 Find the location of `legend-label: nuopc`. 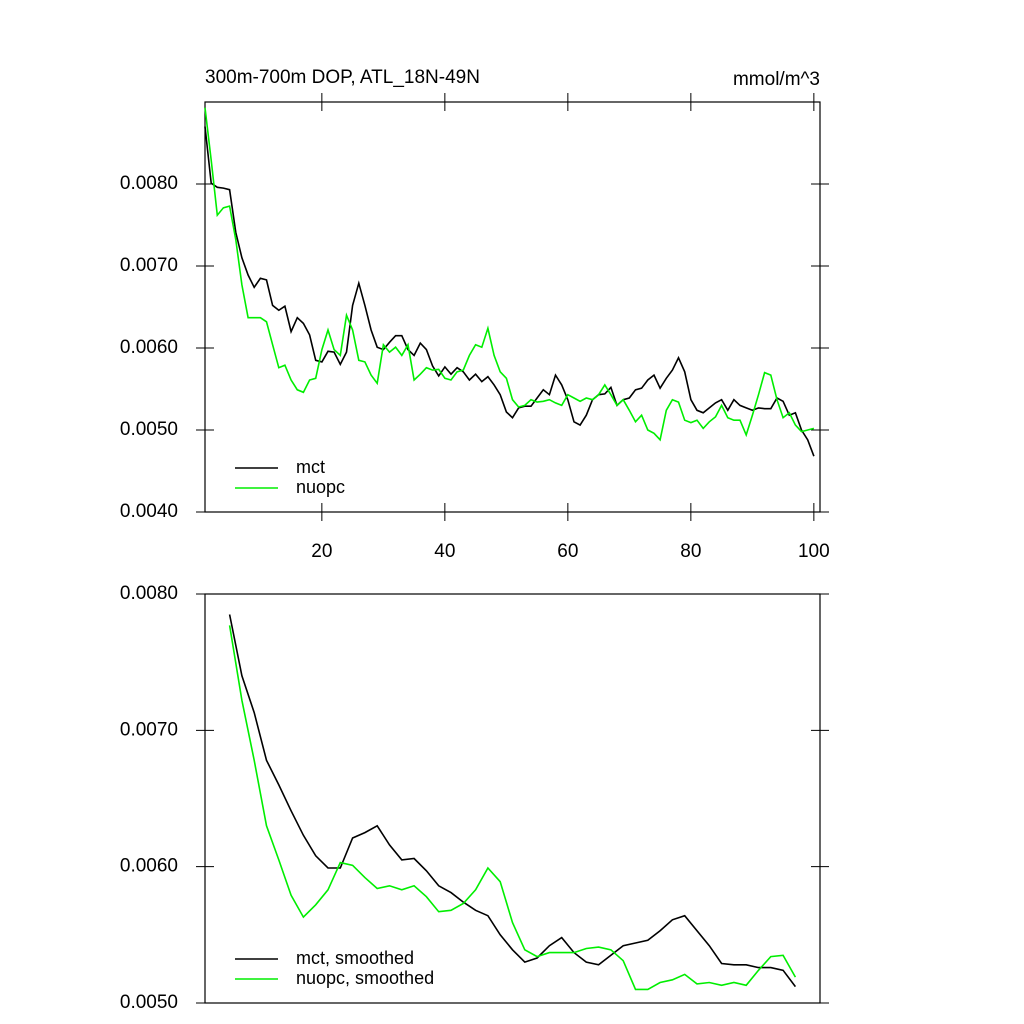

legend-label: nuopc is located at coordinates (320, 487).